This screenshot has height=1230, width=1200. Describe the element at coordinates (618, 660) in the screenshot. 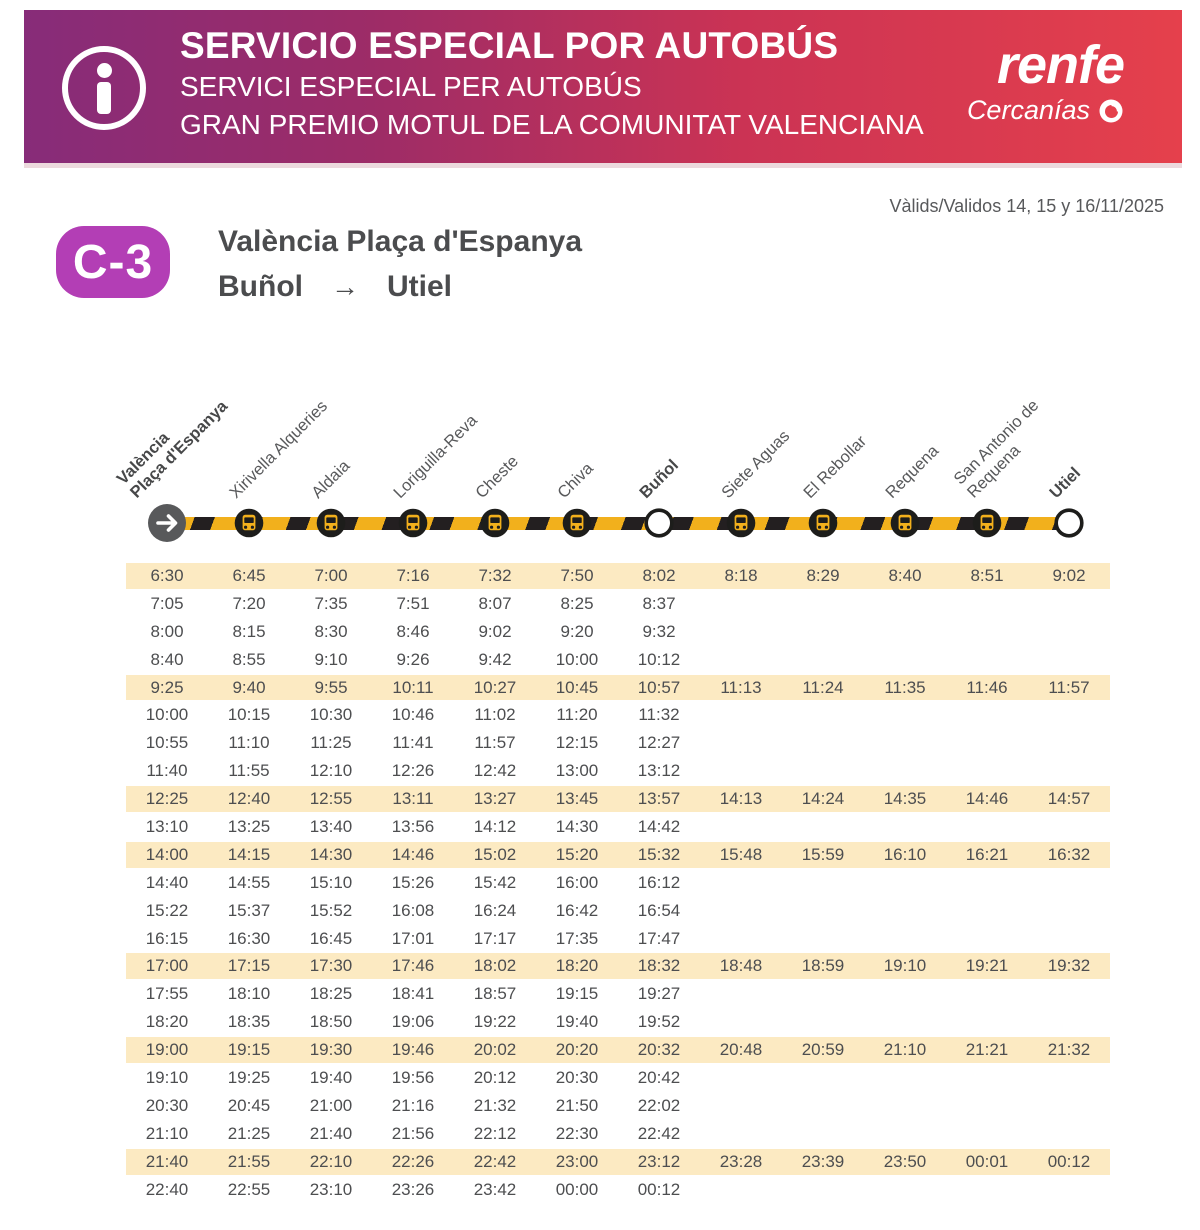

I see `timetable-row: 8:40 8:55 9:10 9:26 9:42 10:00 10:12` at that location.